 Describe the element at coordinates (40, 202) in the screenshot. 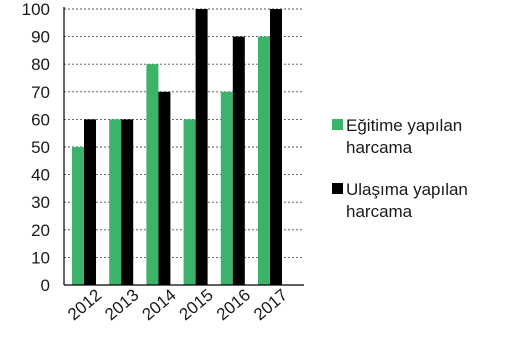

I see `y-tick-label: 30` at that location.